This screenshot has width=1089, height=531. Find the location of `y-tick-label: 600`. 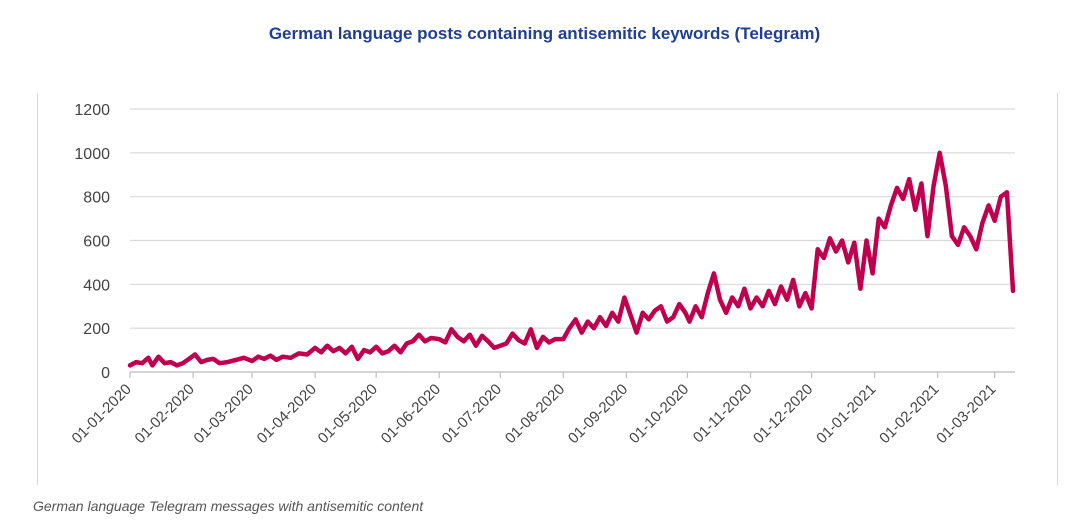

y-tick-label: 600 is located at coordinates (96, 242).